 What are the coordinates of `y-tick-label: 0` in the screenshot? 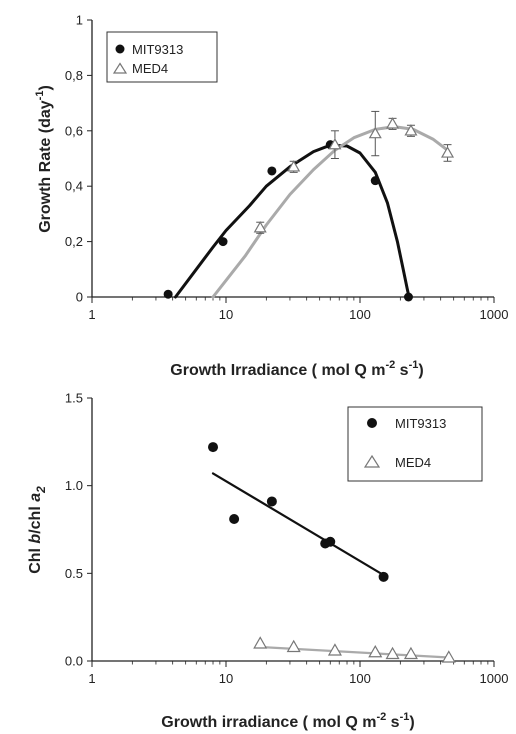 It's located at (79, 297).